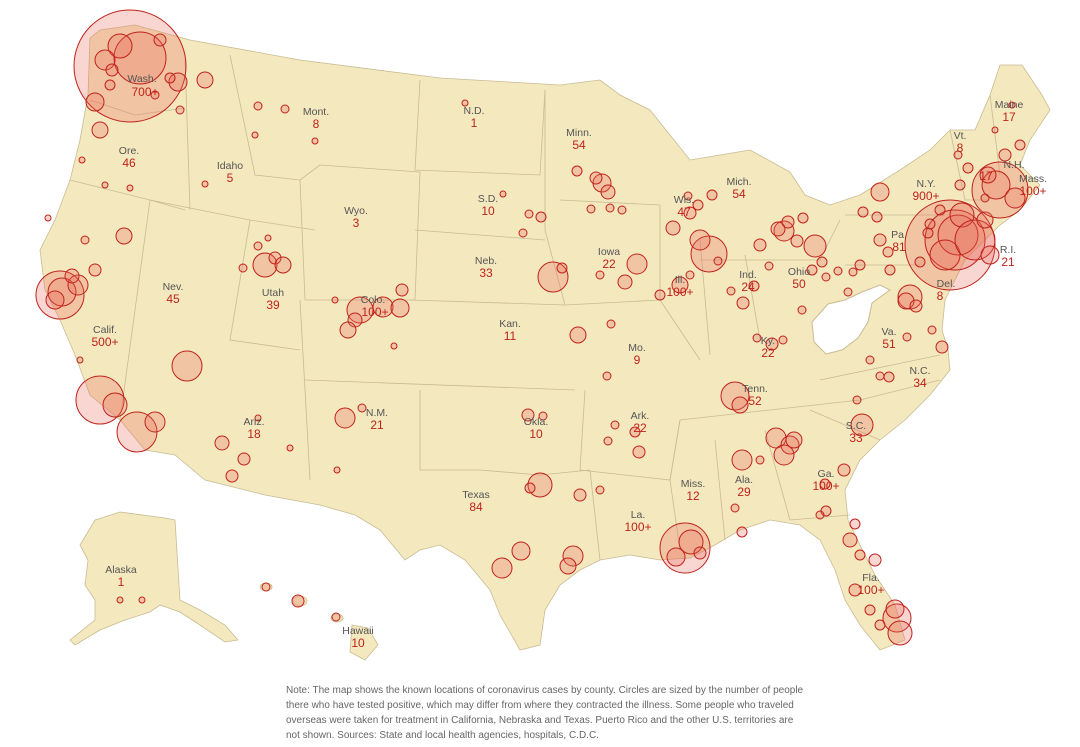 The height and width of the screenshot is (747, 1080). Describe the element at coordinates (739, 194) in the screenshot. I see `state-count: 54` at that location.